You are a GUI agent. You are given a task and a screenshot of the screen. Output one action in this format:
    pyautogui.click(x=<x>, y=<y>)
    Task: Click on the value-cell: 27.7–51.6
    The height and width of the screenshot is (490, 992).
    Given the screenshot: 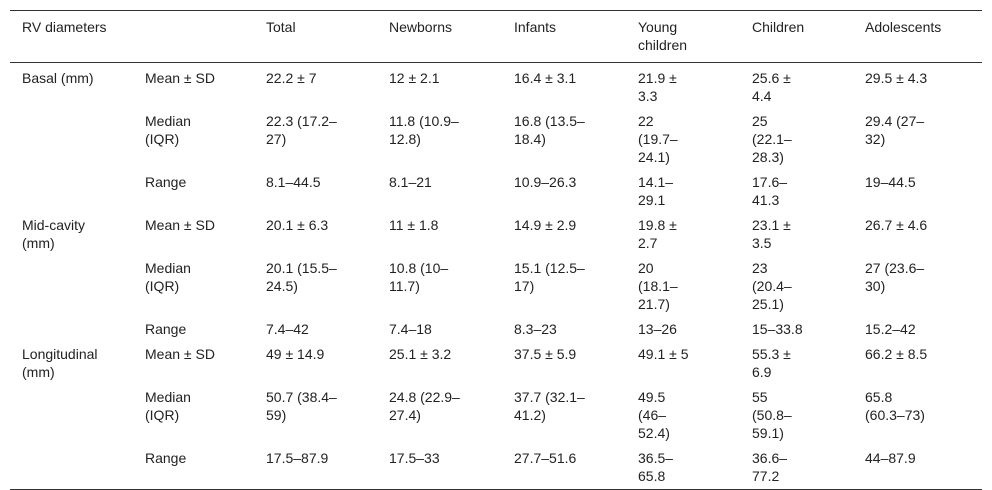 What is the action you would take?
    pyautogui.click(x=576, y=468)
    